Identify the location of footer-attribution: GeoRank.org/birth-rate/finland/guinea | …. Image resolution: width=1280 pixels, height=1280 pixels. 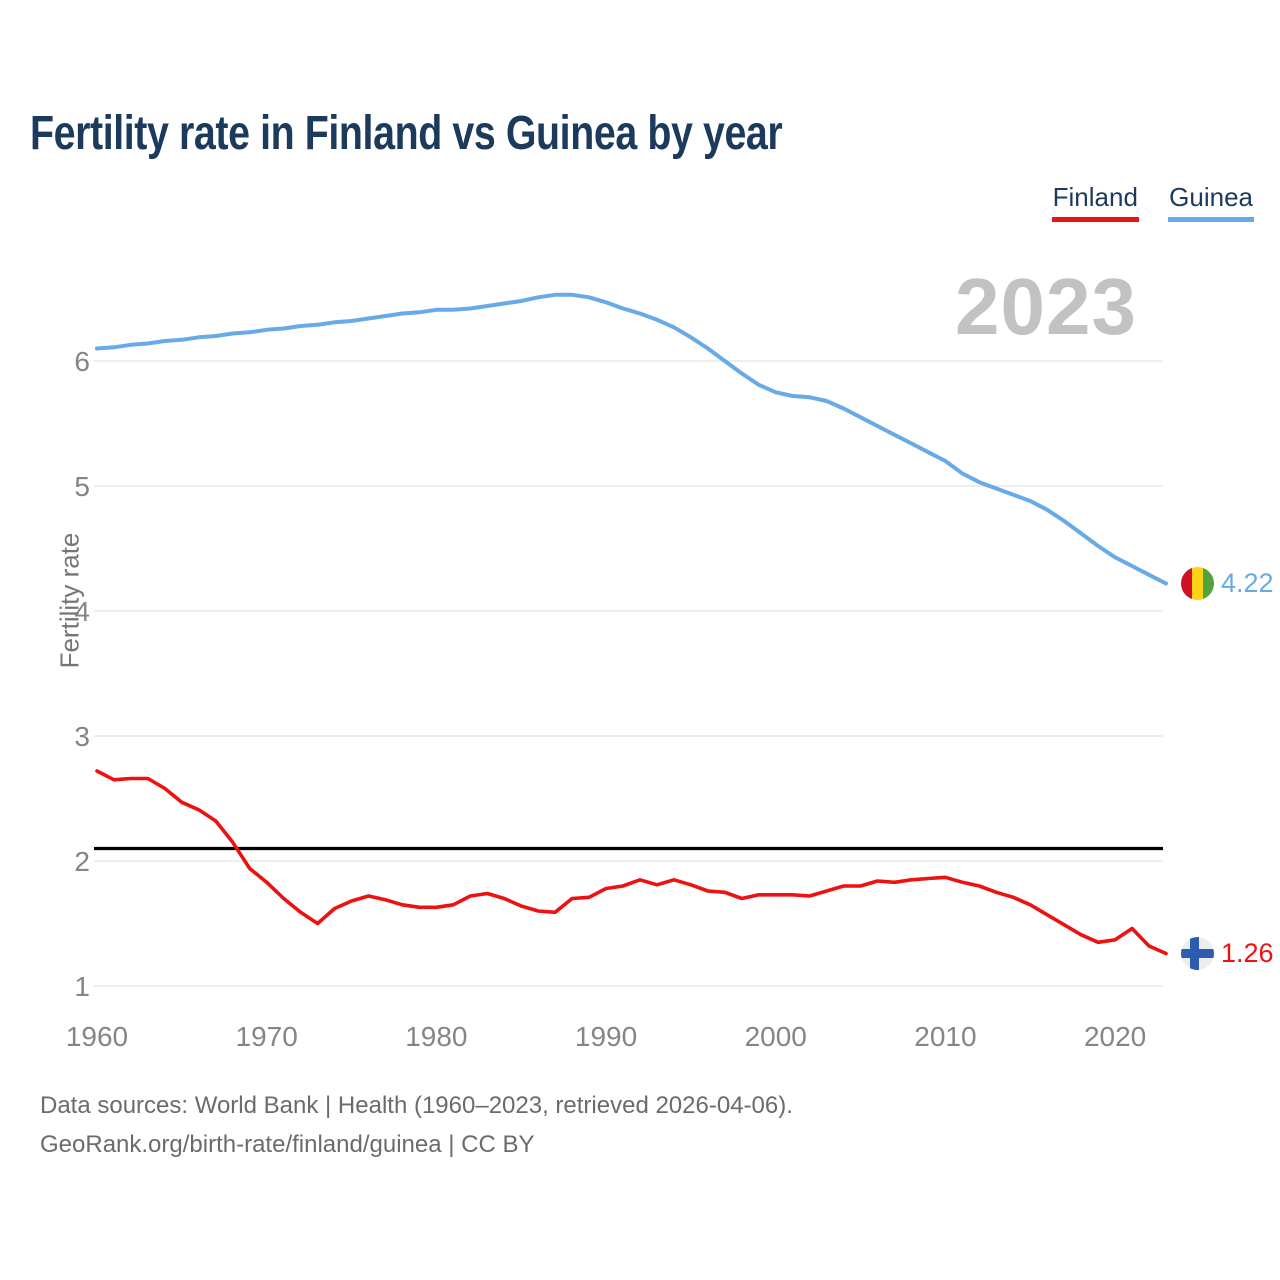
(287, 1144).